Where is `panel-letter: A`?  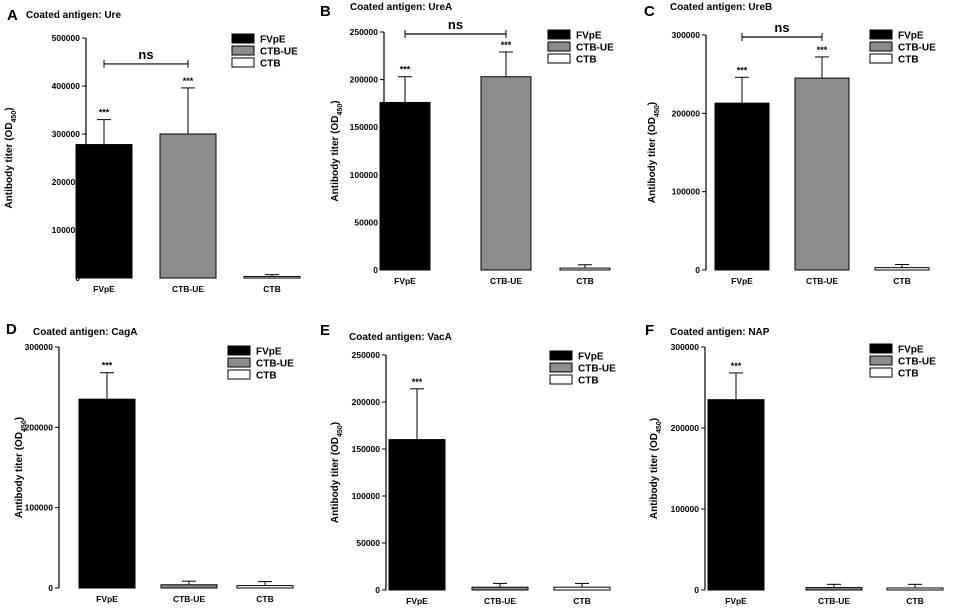
panel-letter: A is located at coordinates (12, 15).